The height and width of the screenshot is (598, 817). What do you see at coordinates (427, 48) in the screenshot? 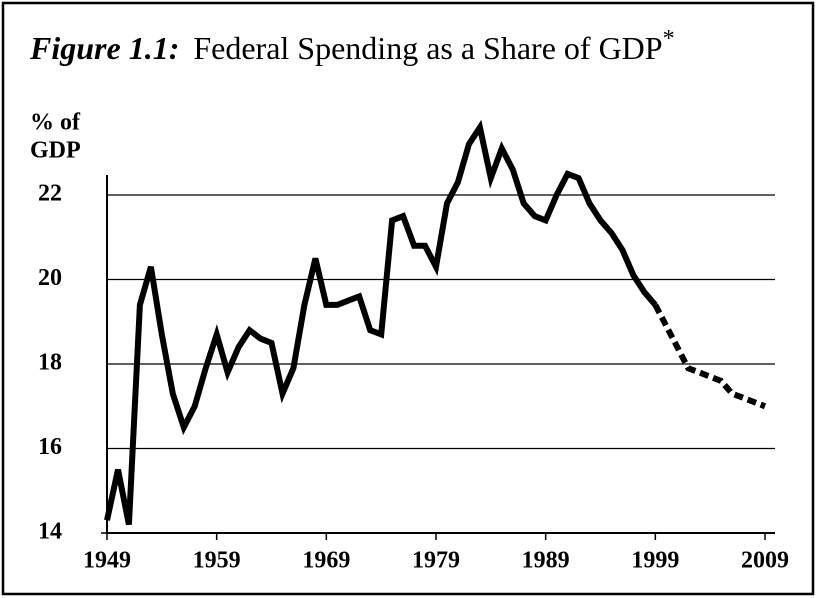
I see `title-main: Federal Spending as a Share of GDP` at bounding box center [427, 48].